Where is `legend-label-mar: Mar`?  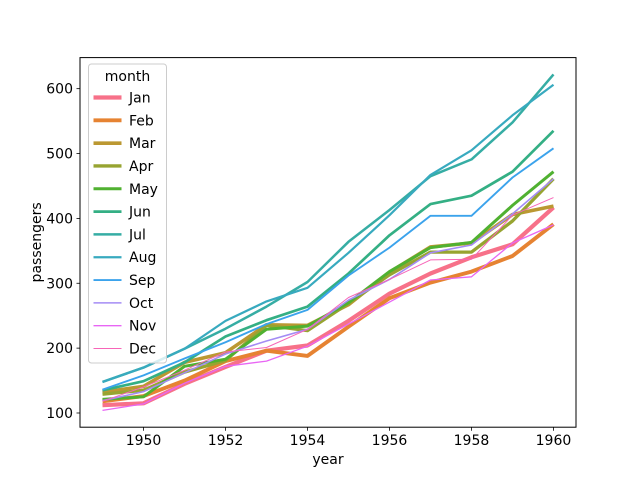 legend-label-mar: Mar is located at coordinates (142, 144).